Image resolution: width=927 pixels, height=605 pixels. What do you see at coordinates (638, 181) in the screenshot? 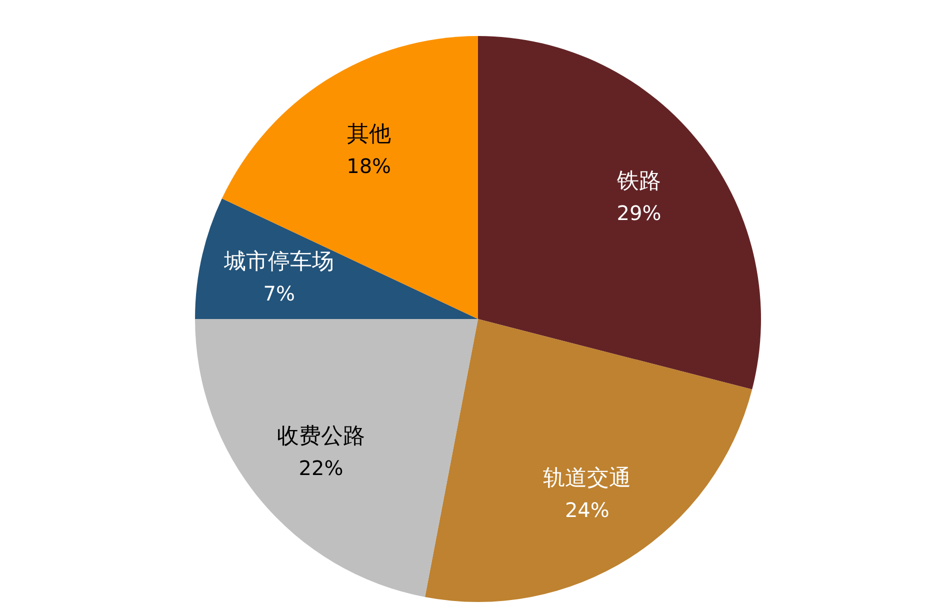
I see `slice-label: 铁路` at bounding box center [638, 181].